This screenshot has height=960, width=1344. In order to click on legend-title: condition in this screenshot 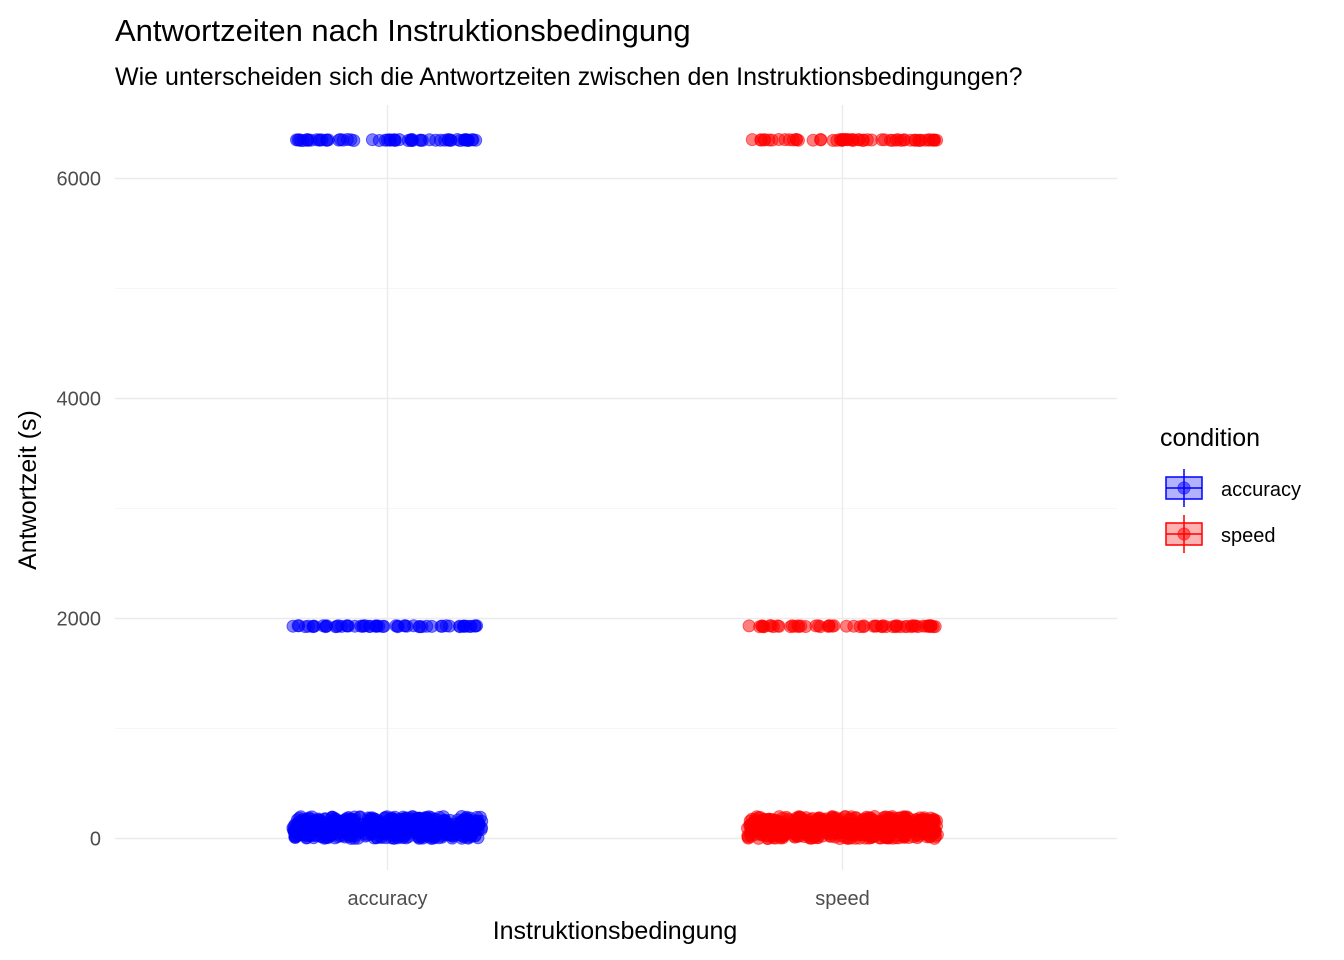, I will do `click(1210, 438)`.